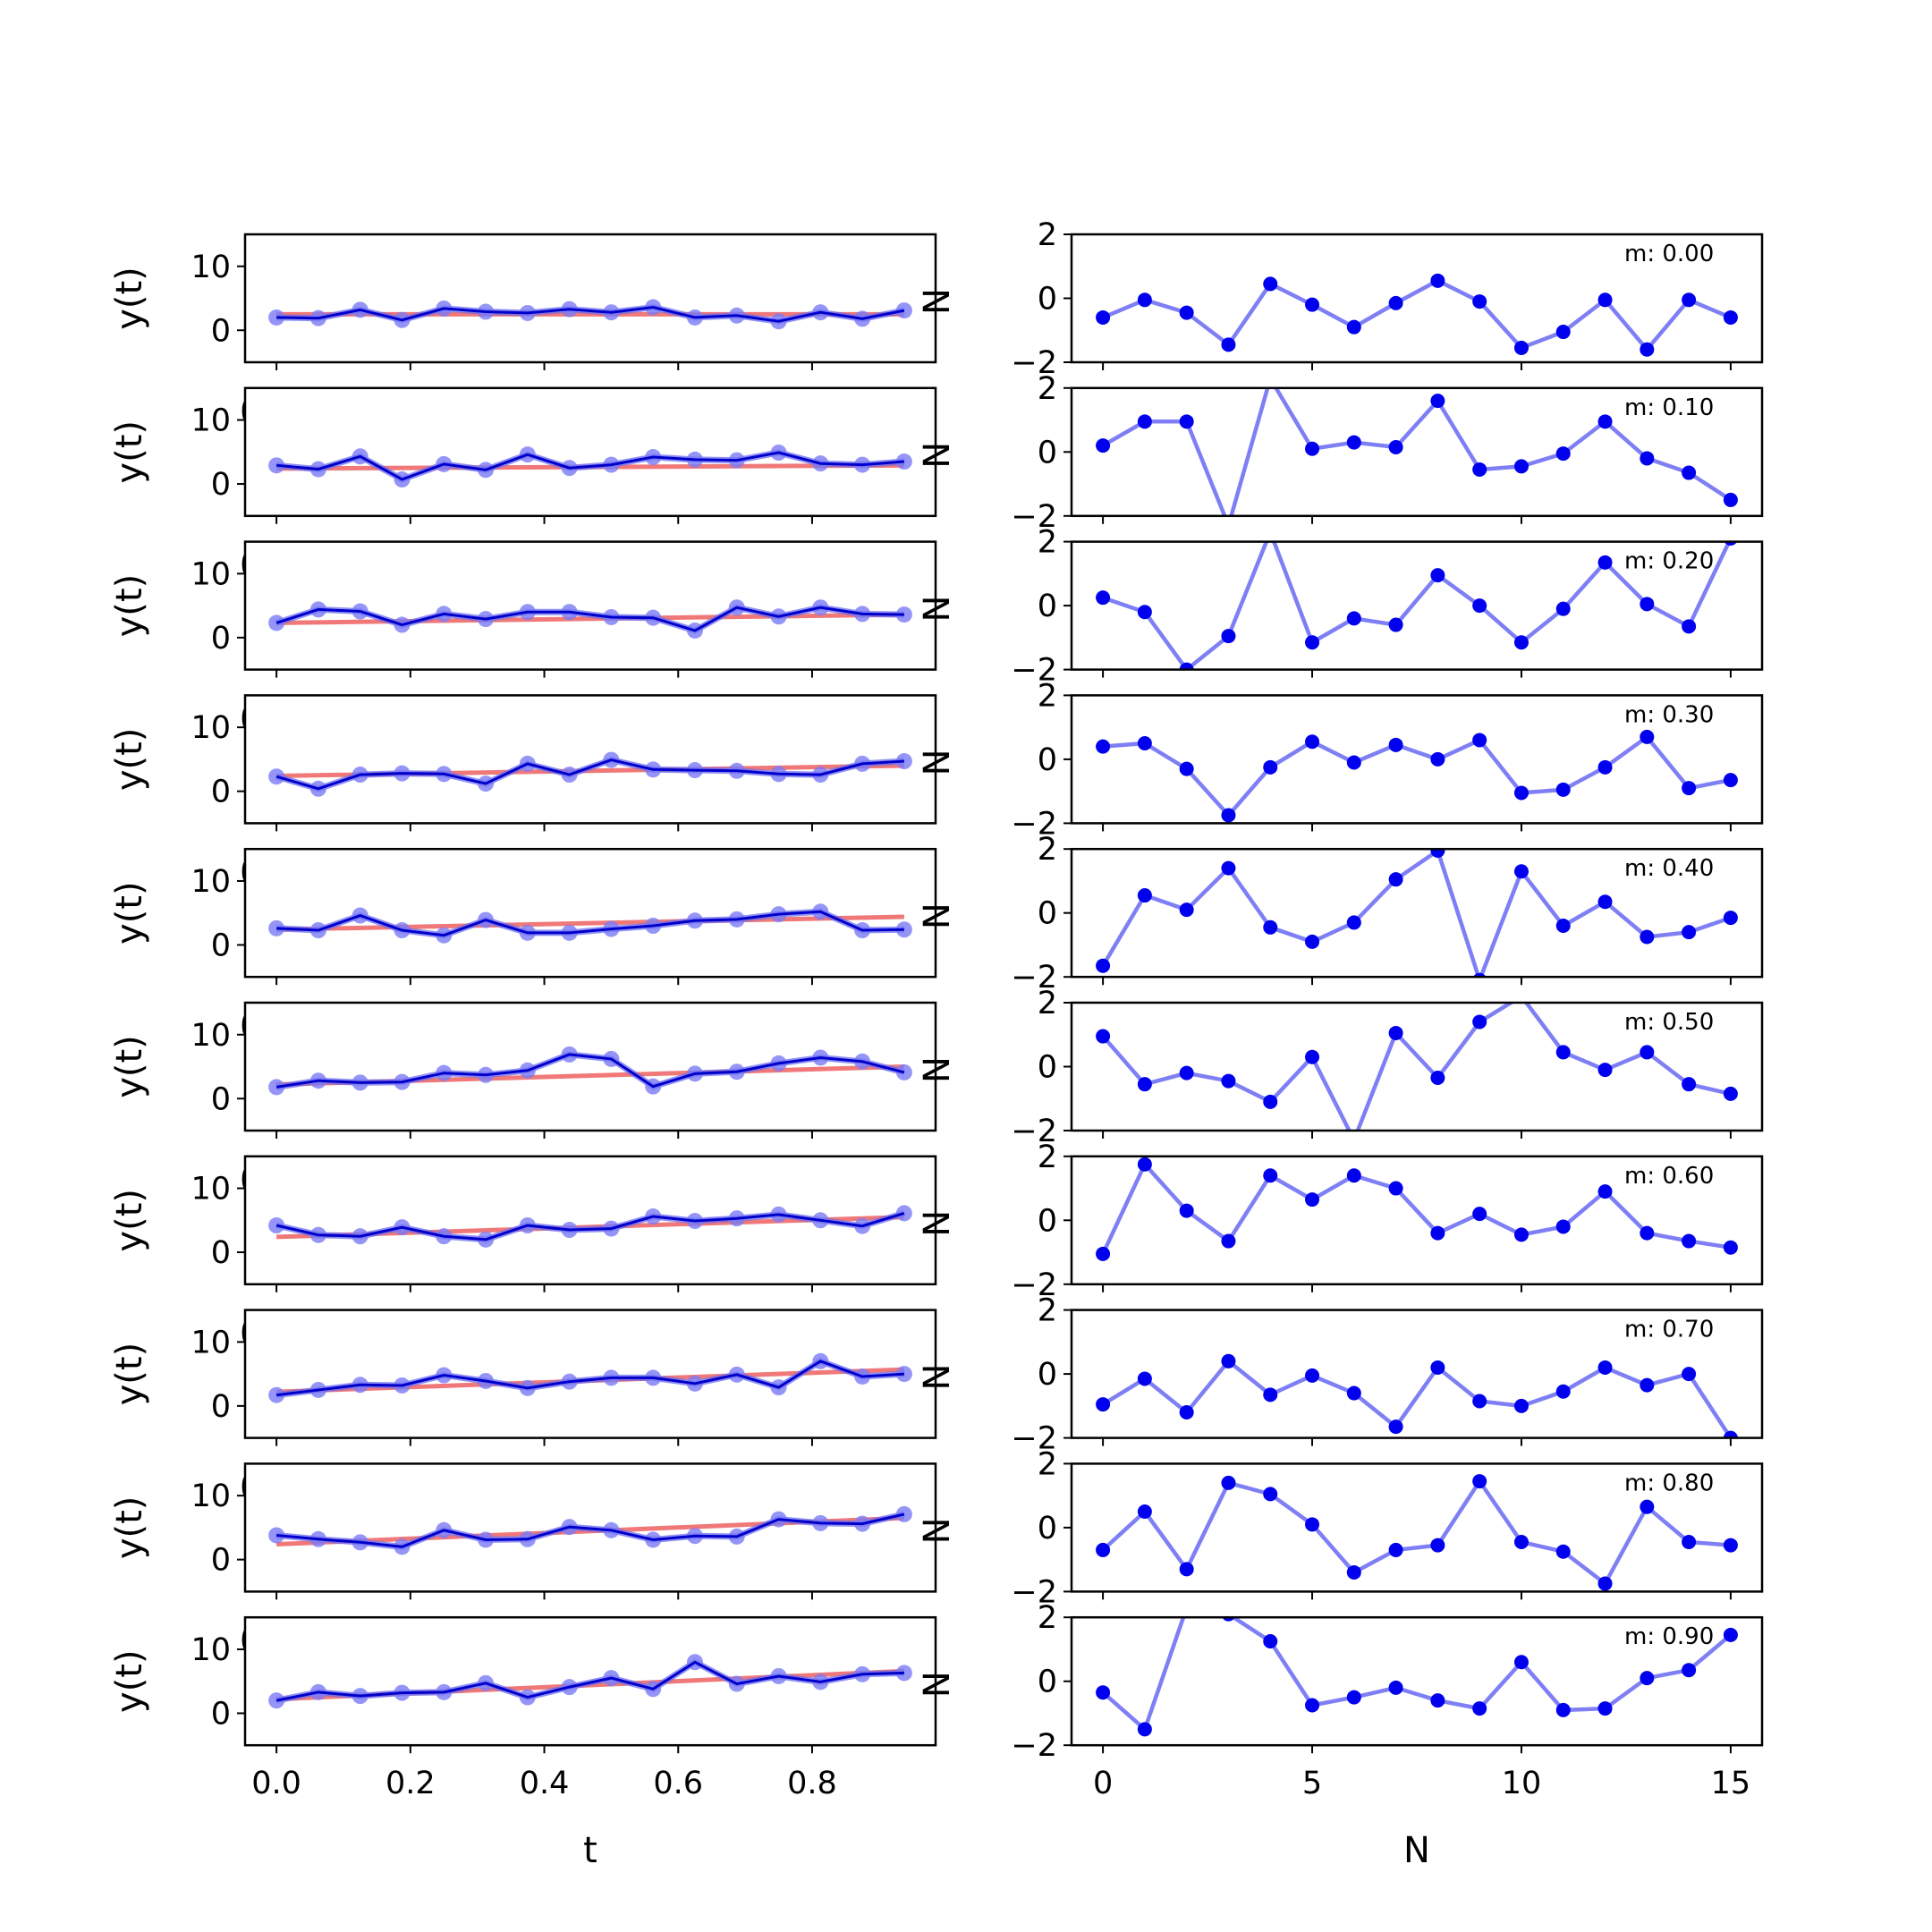  What do you see at coordinates (1669, 1483) in the screenshot?
I see `m-annotation: m: 0.80` at bounding box center [1669, 1483].